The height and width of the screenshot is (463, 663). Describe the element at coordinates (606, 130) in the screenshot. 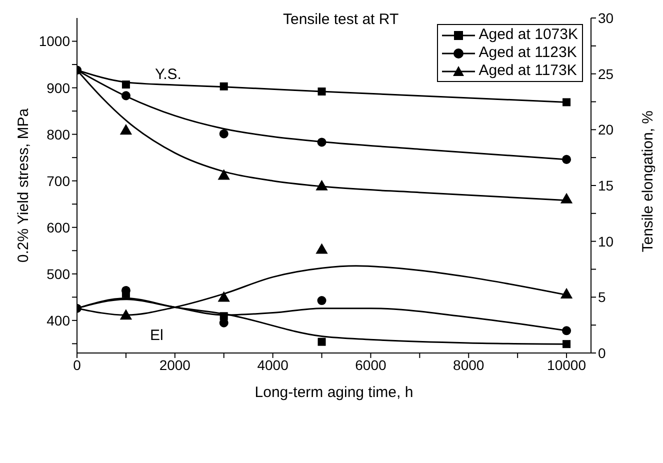

I see `y2-tick-label: 20` at that location.